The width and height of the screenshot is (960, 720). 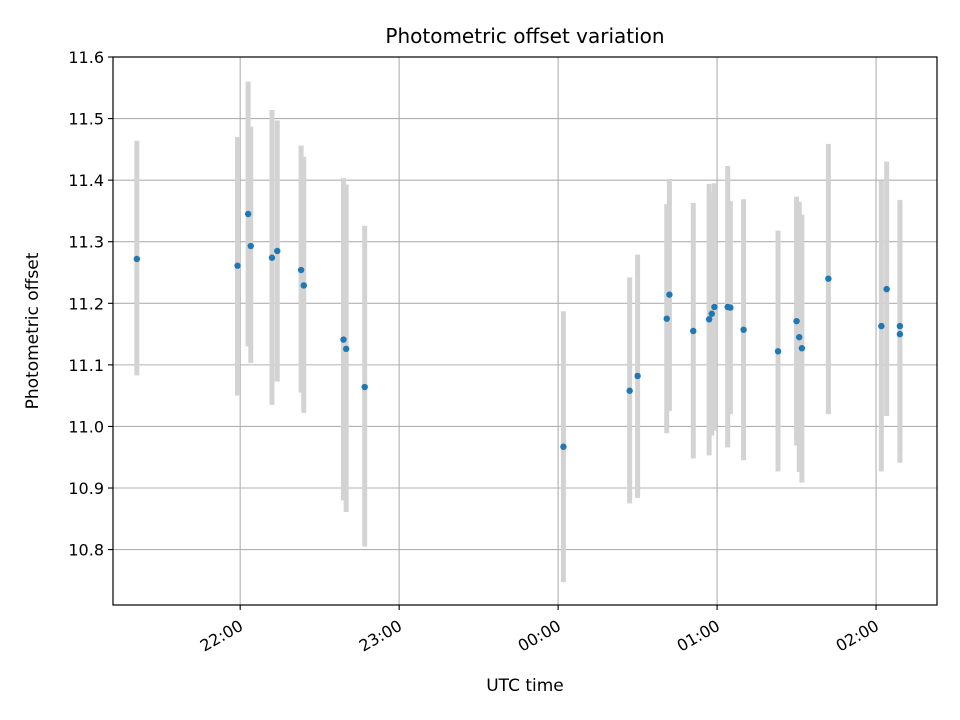 What do you see at coordinates (86, 242) in the screenshot?
I see `y-tick-label: 11.3` at bounding box center [86, 242].